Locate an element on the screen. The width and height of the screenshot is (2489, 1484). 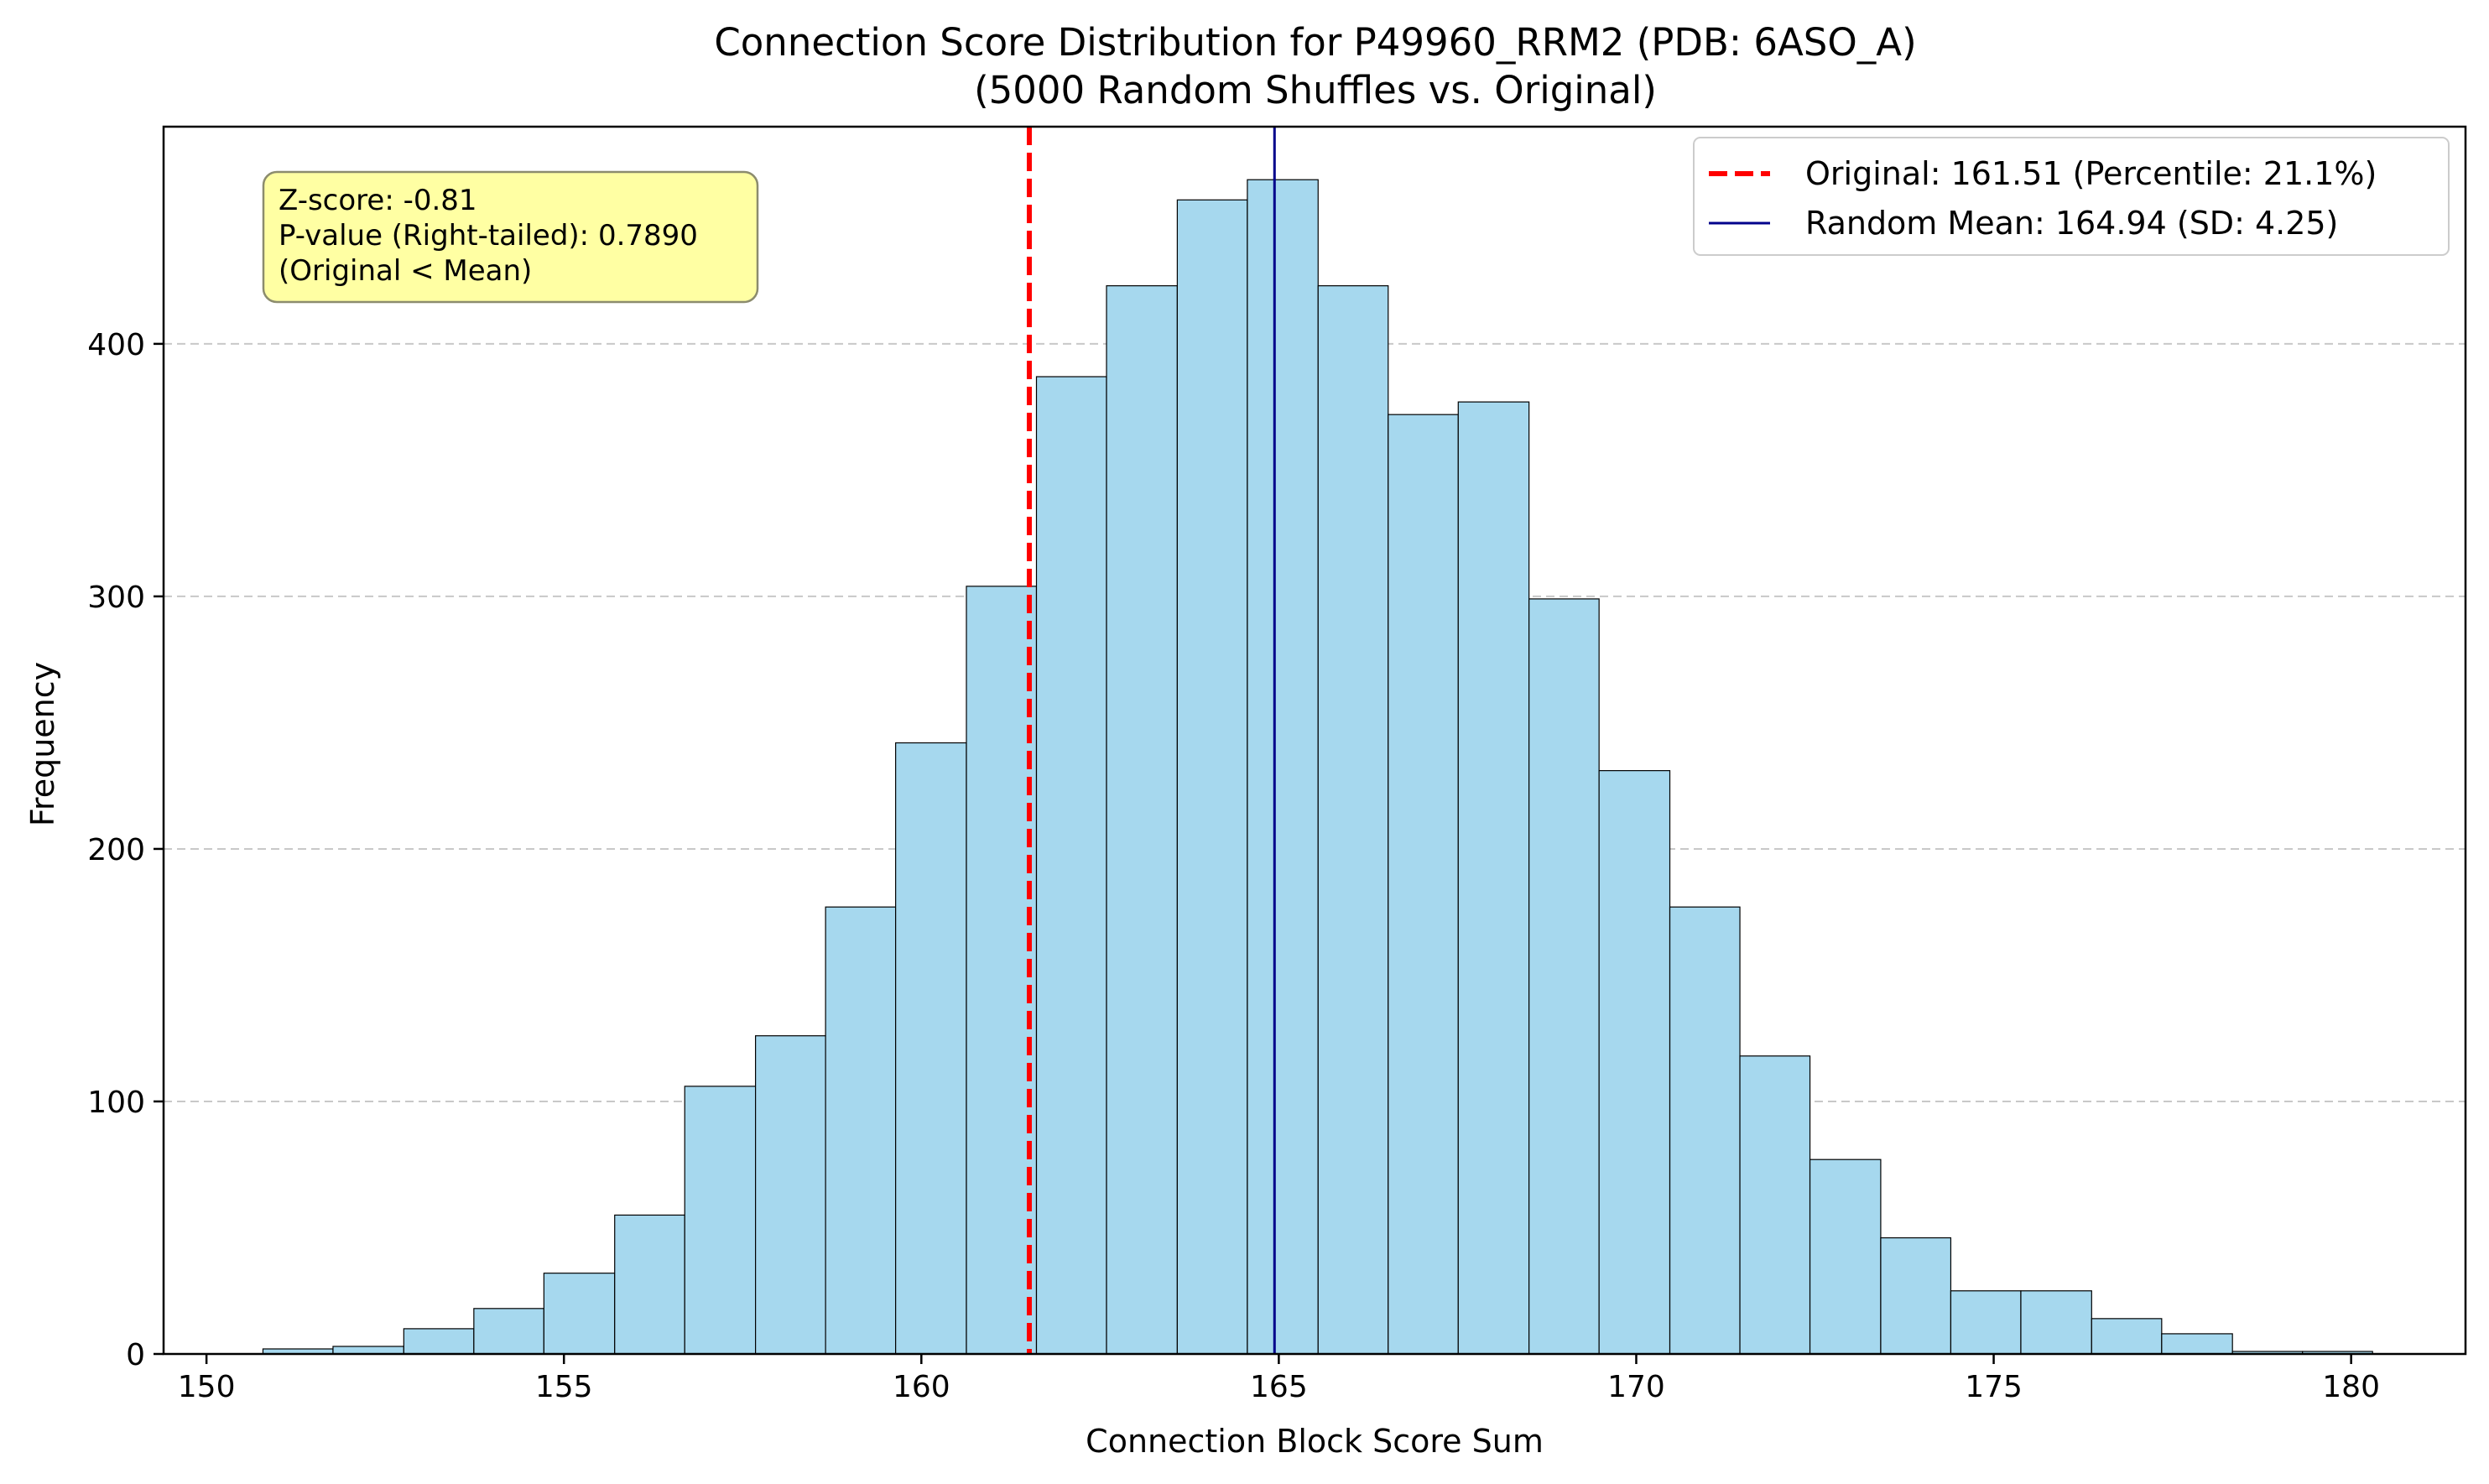
x-tick-label: 150 is located at coordinates (207, 1387).